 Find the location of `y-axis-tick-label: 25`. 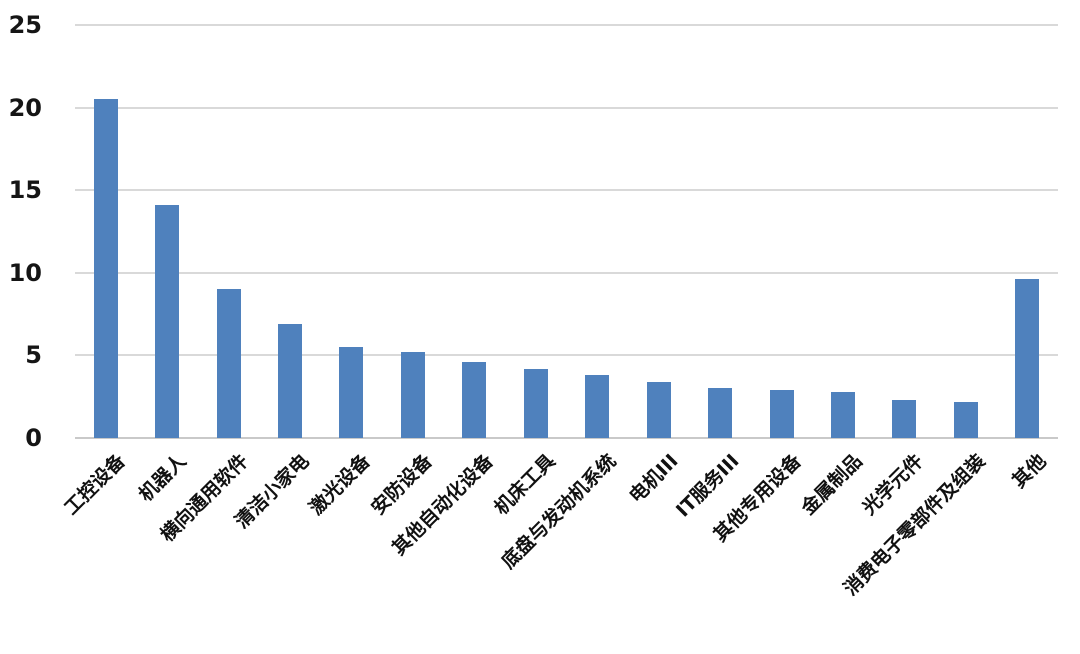

y-axis-tick-label: 25 is located at coordinates (25, 25).